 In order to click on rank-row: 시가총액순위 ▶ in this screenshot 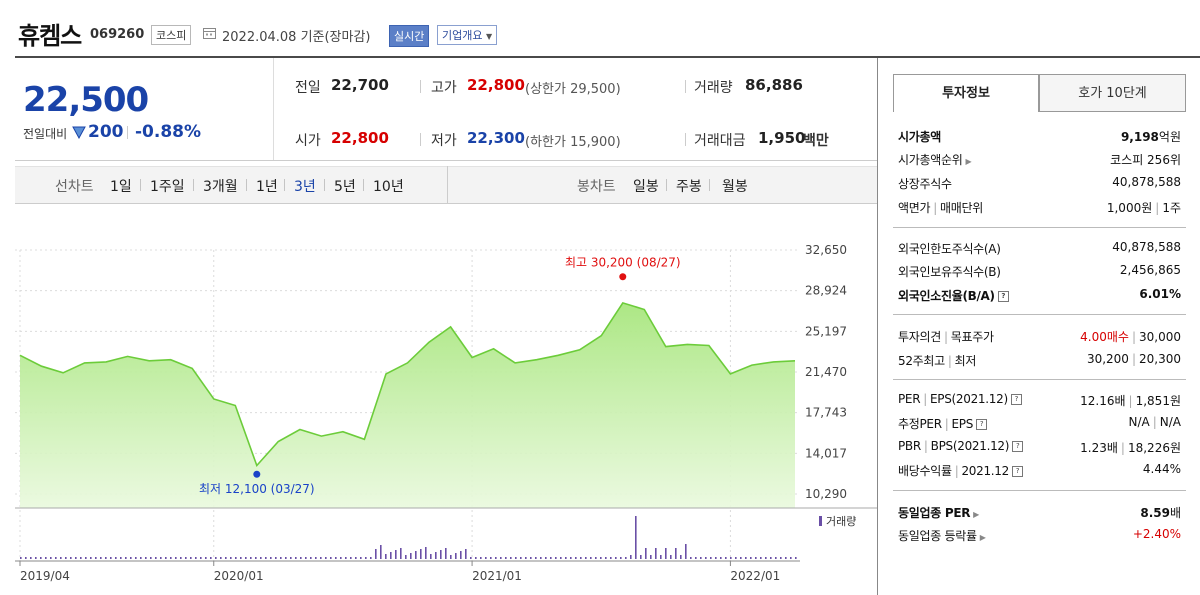, I will do `click(935, 159)`.